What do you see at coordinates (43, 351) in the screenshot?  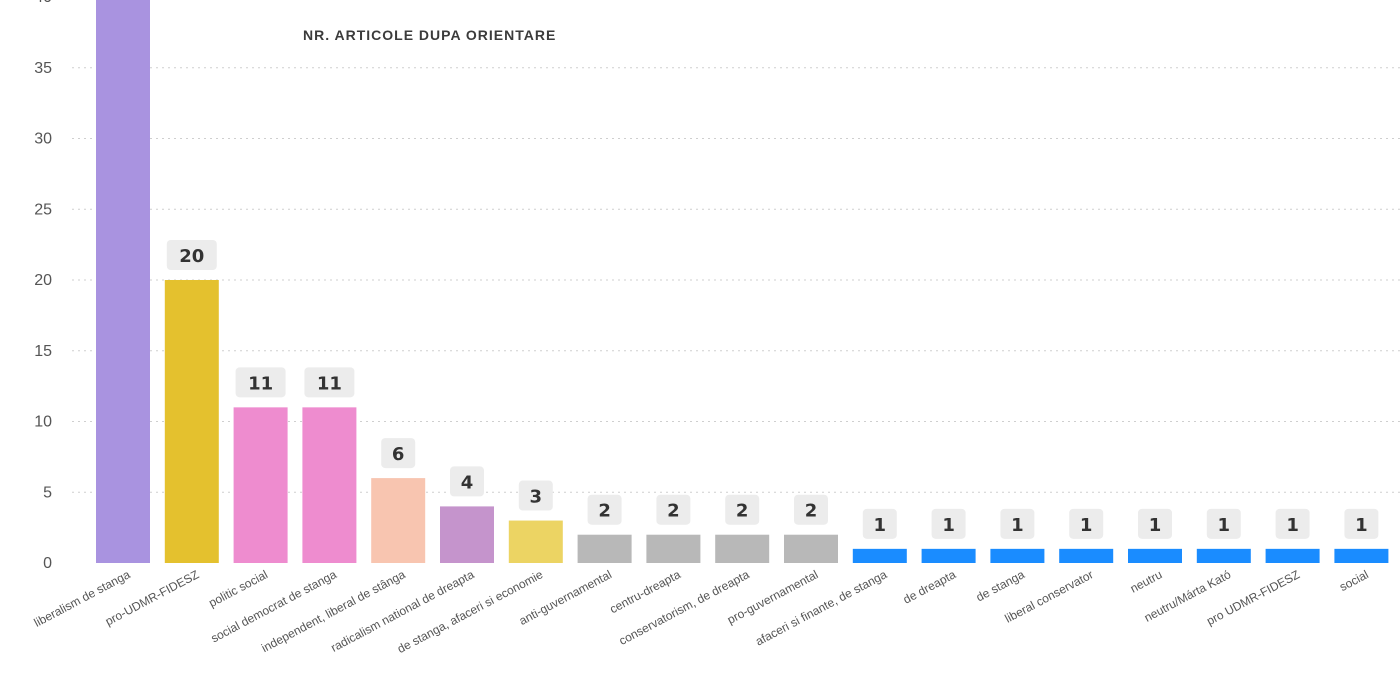 I see `y-tick-label: 15` at bounding box center [43, 351].